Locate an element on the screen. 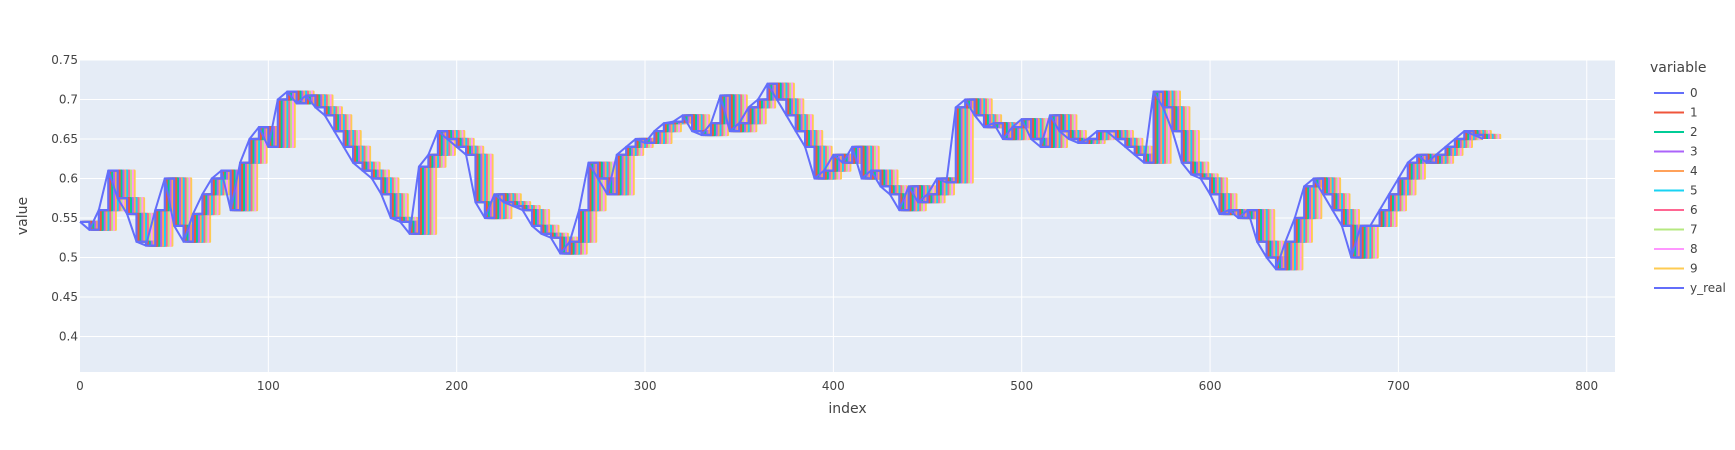 Image resolution: width=1735 pixels, height=450 pixels. legend-items: 0 1 2 3 4 5 6 7 8 9 y_real is located at coordinates (1690, 190).